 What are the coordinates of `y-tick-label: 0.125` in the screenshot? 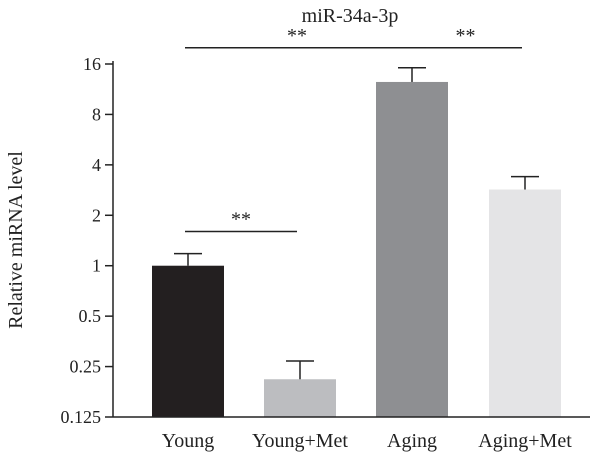 It's located at (81, 417).